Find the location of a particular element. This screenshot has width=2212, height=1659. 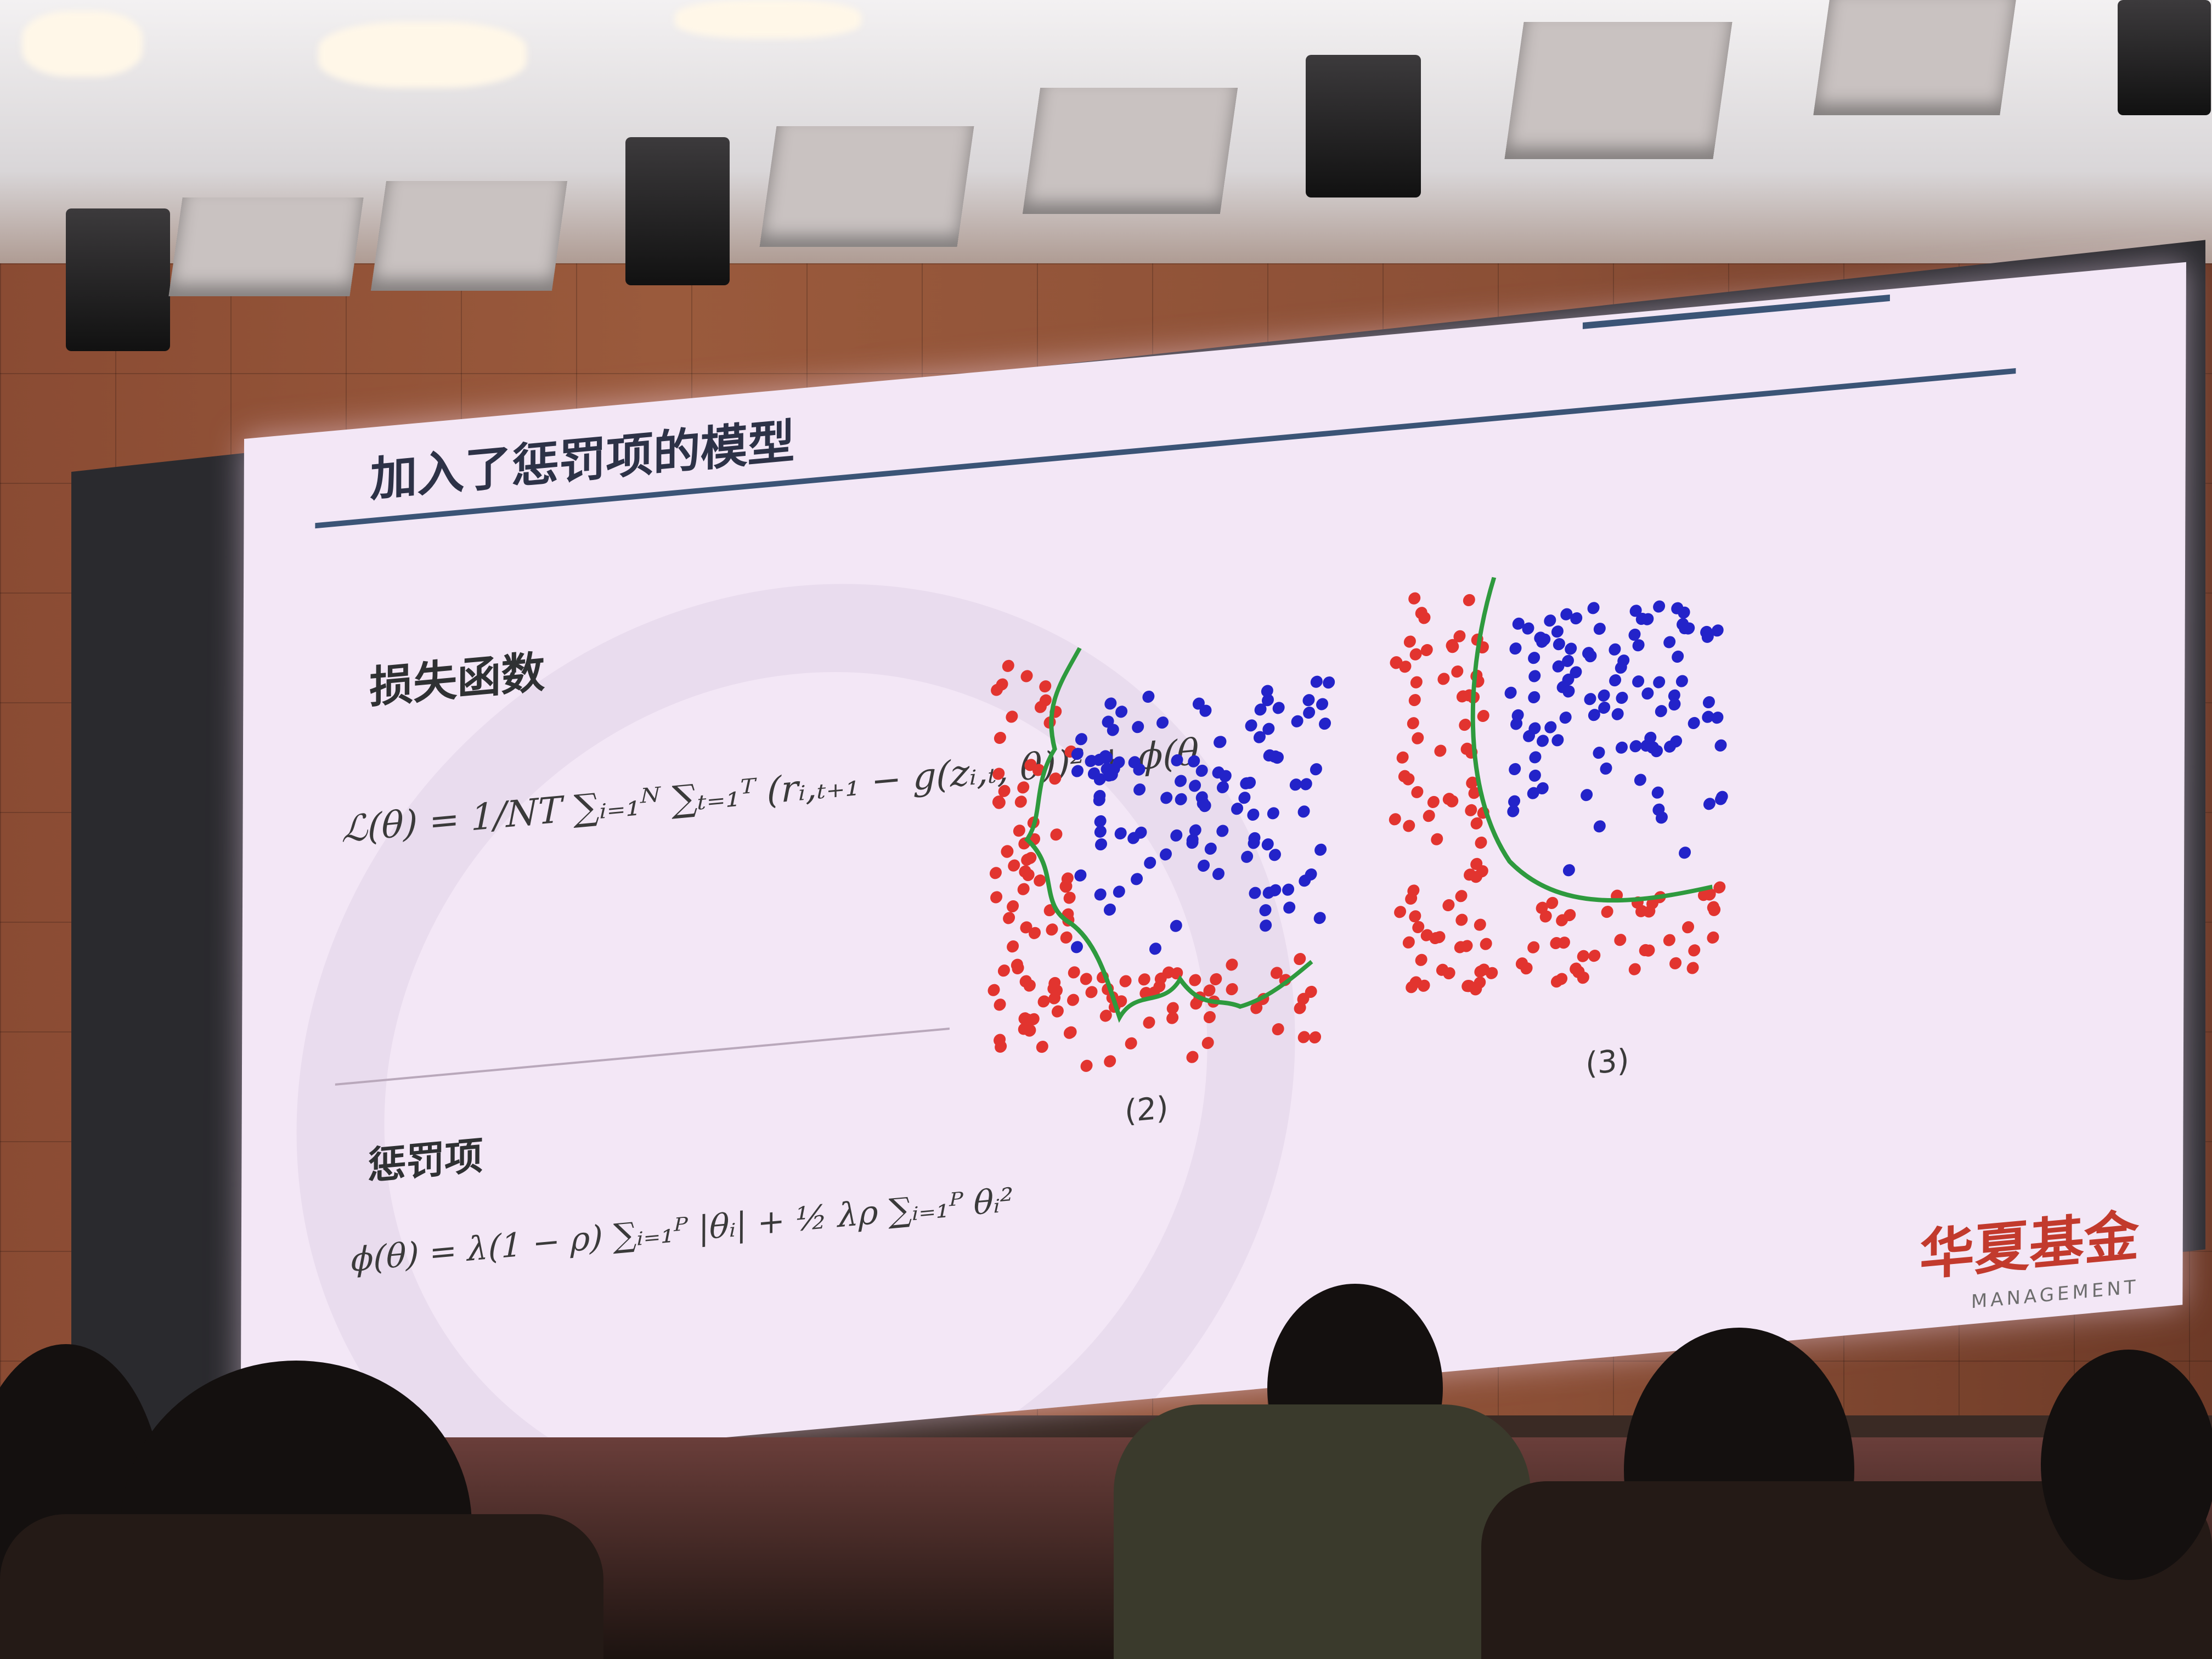

red-points is located at coordinates (1558, 794).